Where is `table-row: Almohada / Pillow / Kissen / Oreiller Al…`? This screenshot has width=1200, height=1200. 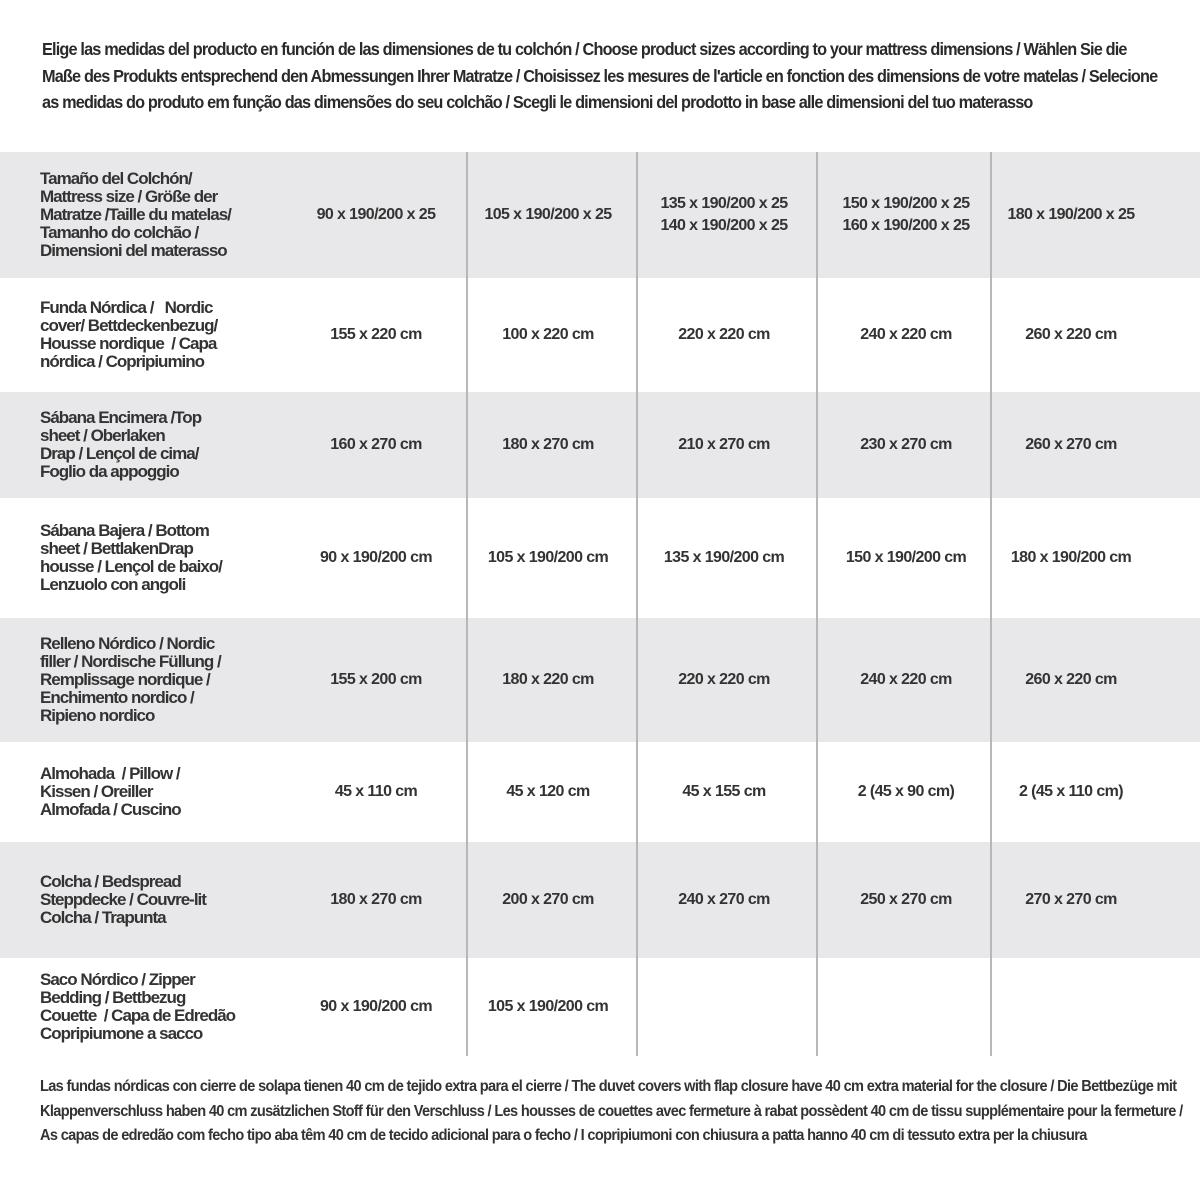
table-row: Almohada / Pillow / Kissen / Oreiller Al… is located at coordinates (600, 792).